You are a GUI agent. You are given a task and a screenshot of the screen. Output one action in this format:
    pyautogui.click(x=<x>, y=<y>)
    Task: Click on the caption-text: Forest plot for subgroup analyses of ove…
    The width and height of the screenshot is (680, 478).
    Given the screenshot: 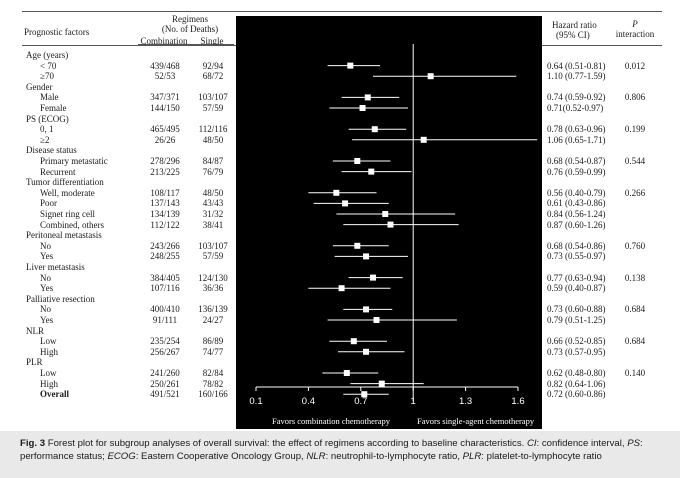 What is the action you would take?
    pyautogui.click(x=286, y=443)
    